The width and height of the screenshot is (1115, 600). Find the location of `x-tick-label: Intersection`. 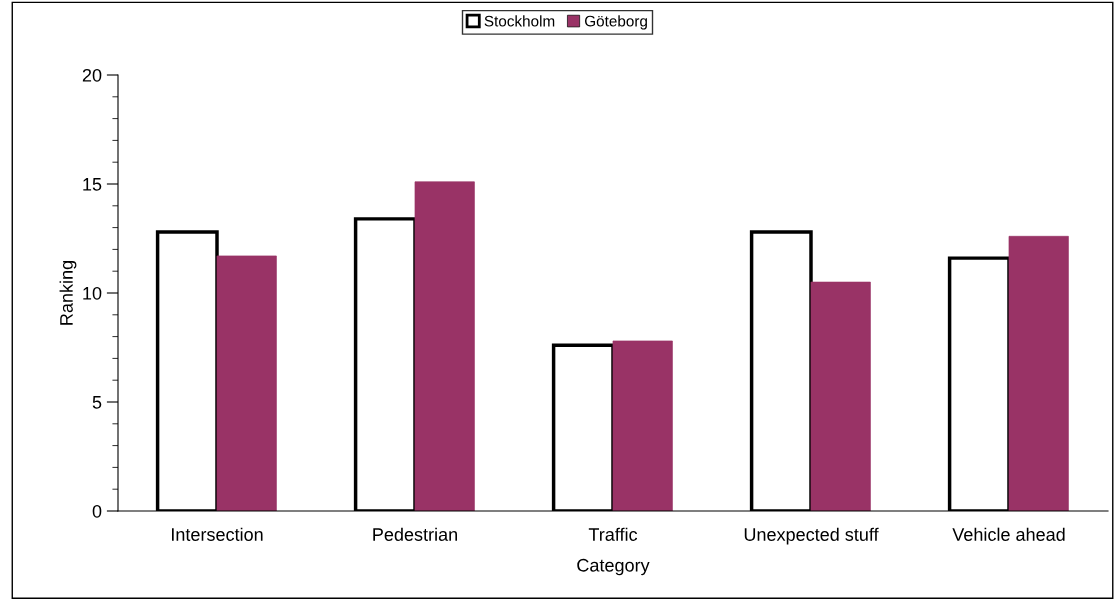

x-tick-label: Intersection is located at coordinates (217, 534).